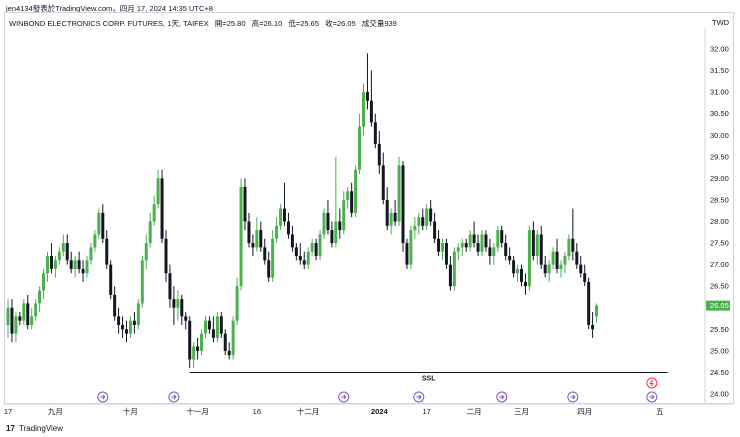 The width and height of the screenshot is (740, 437). I want to click on alert-icon-bolt, so click(651, 383).